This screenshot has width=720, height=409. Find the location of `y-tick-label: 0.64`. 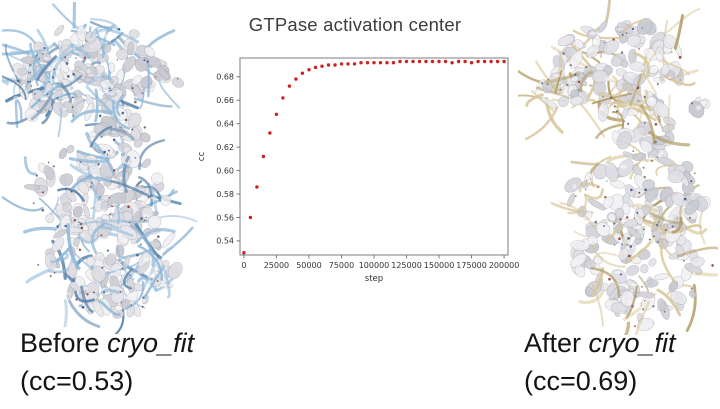

y-tick-label: 0.64 is located at coordinates (225, 123).